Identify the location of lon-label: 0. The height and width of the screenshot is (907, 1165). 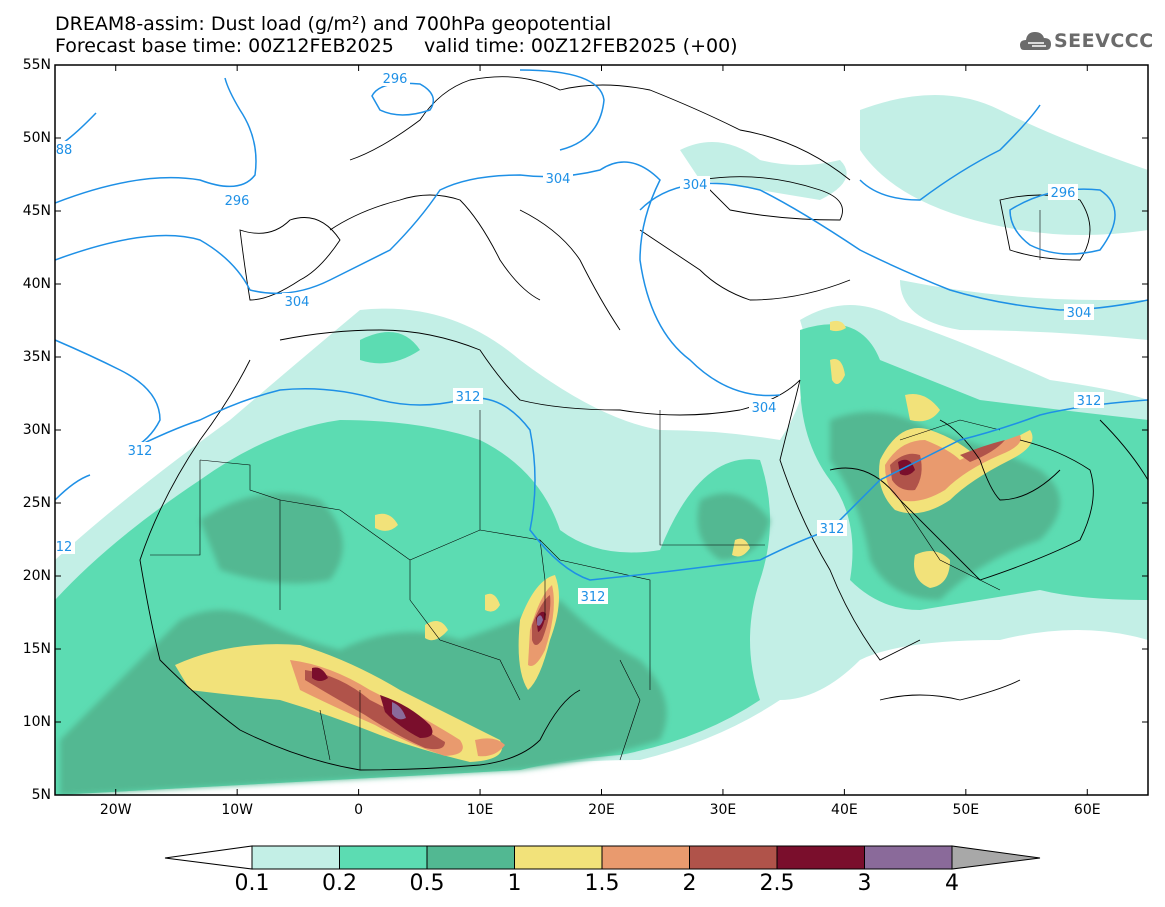
(359, 810).